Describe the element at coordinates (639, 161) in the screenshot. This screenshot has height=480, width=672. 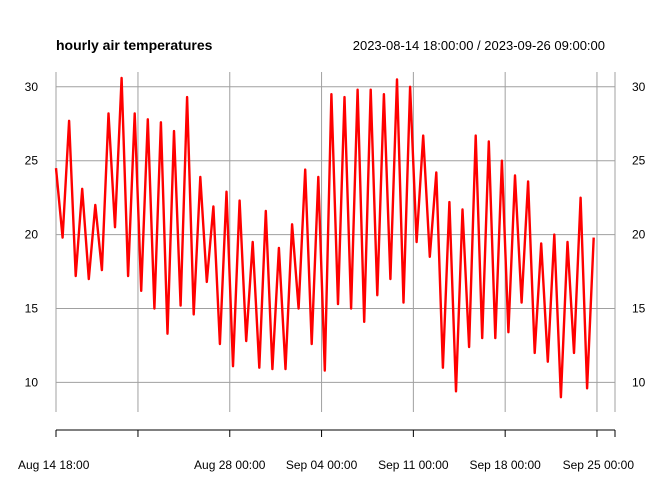
I see `y-tick-label-right: 25` at that location.